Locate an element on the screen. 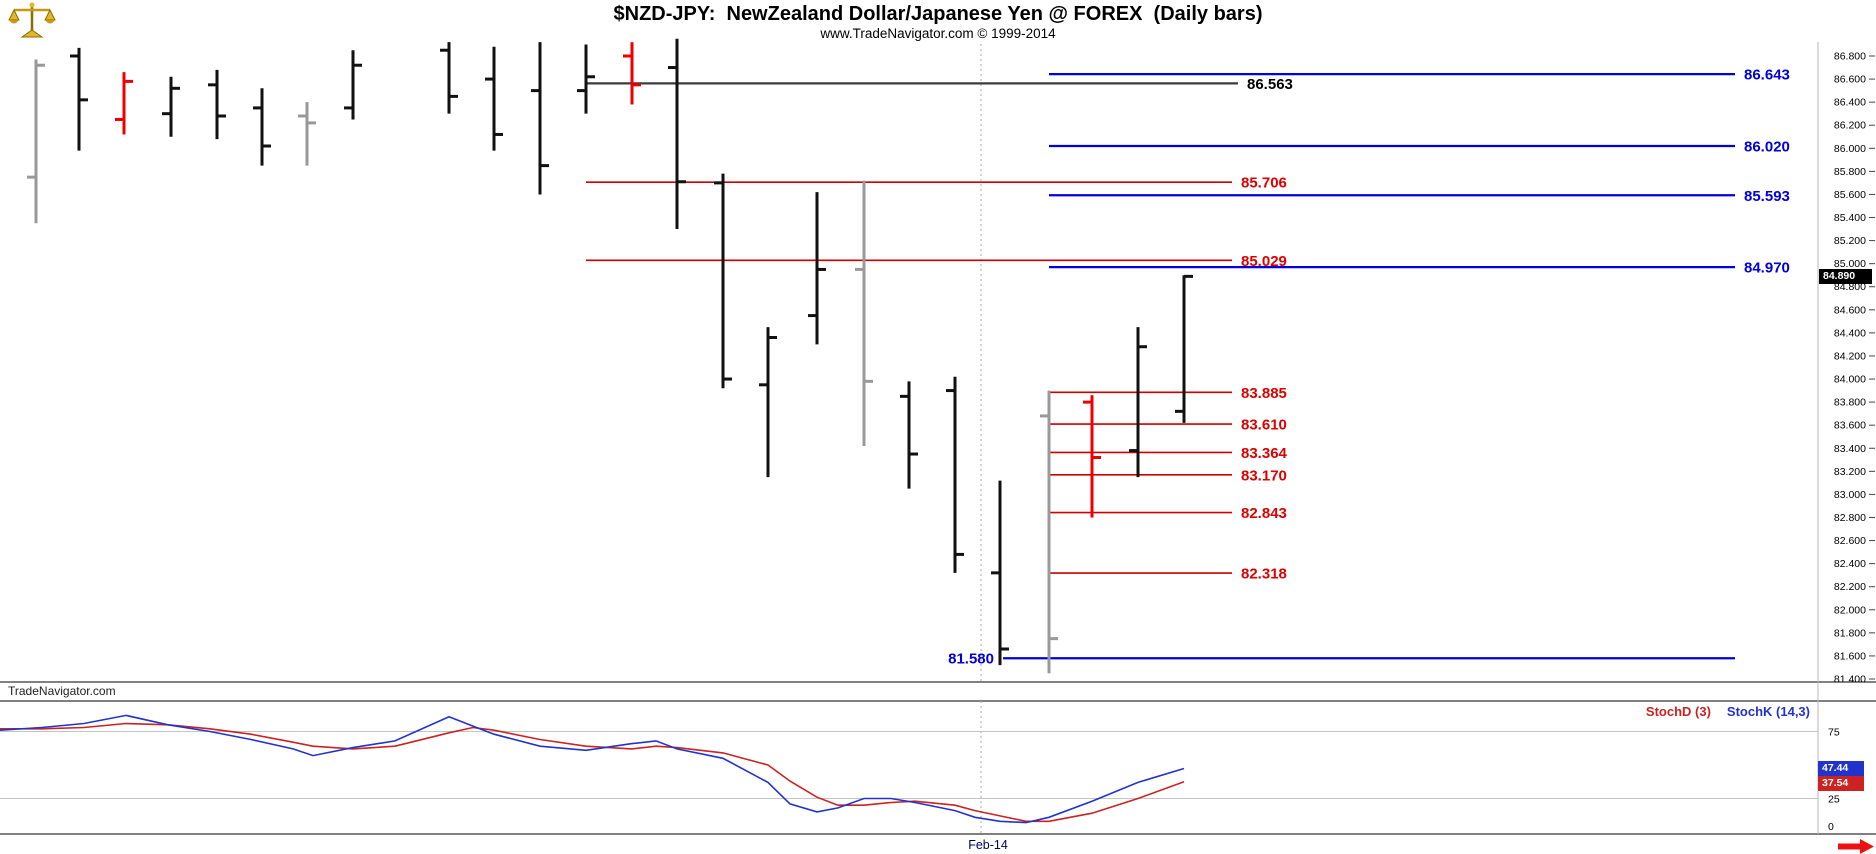  stochk-legend-label: StochK (14,3) is located at coordinates (1768, 711).